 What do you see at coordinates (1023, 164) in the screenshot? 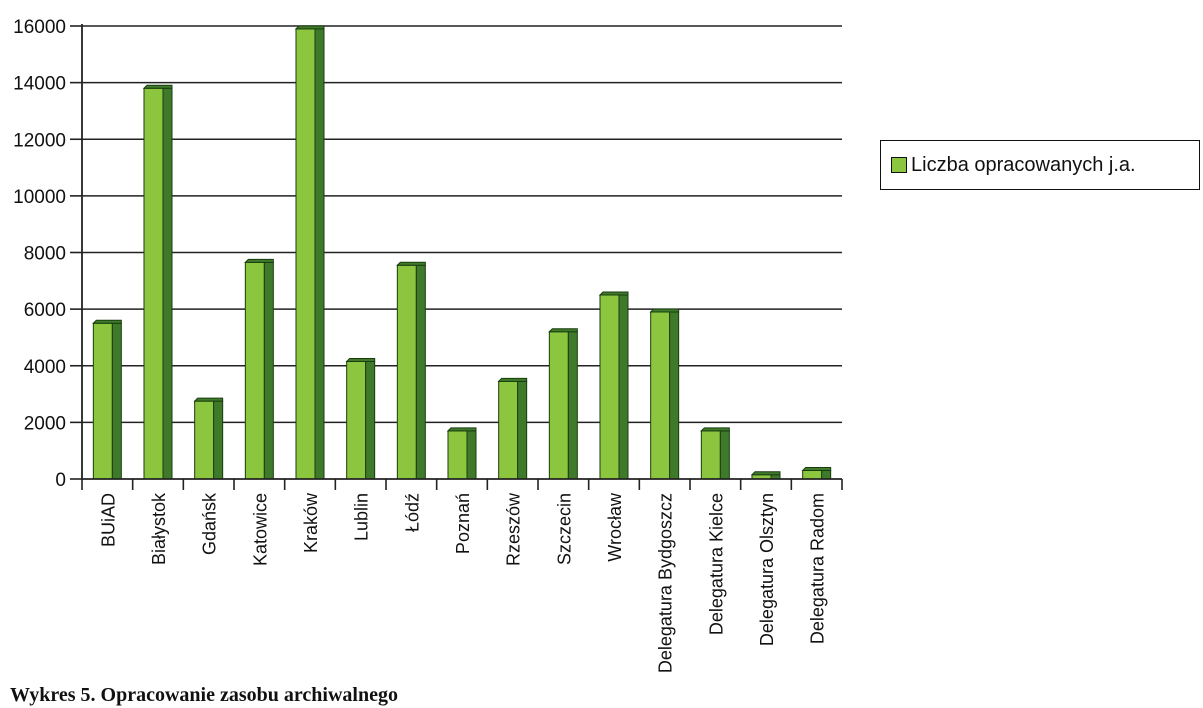
I see `legend-label: Liczba opracowanych j.a.` at bounding box center [1023, 164].